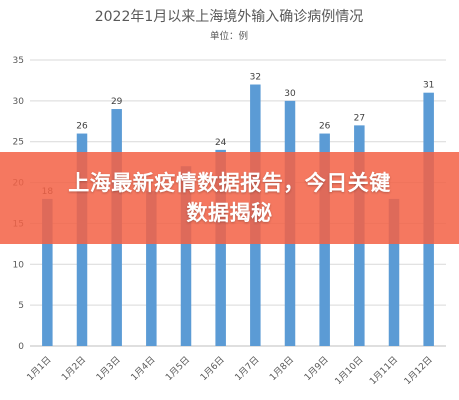 The height and width of the screenshot is (400, 459). I want to click on x-tick-label: 1月5日, so click(178, 368).